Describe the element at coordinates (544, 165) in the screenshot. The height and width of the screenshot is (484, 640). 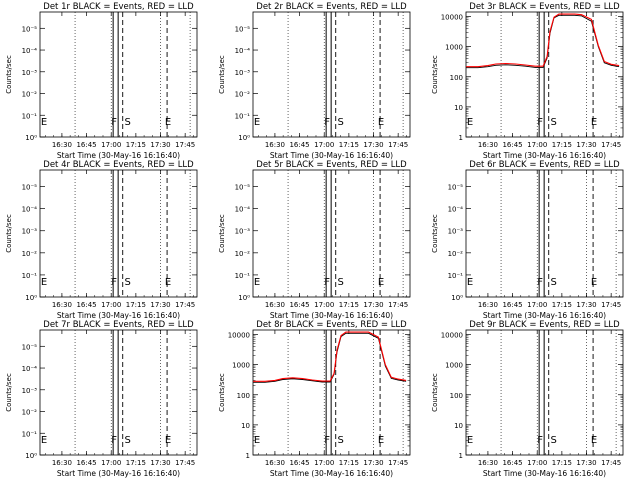
I see `panel-title: Det 6r BLACK = Events, RED = LLD` at that location.